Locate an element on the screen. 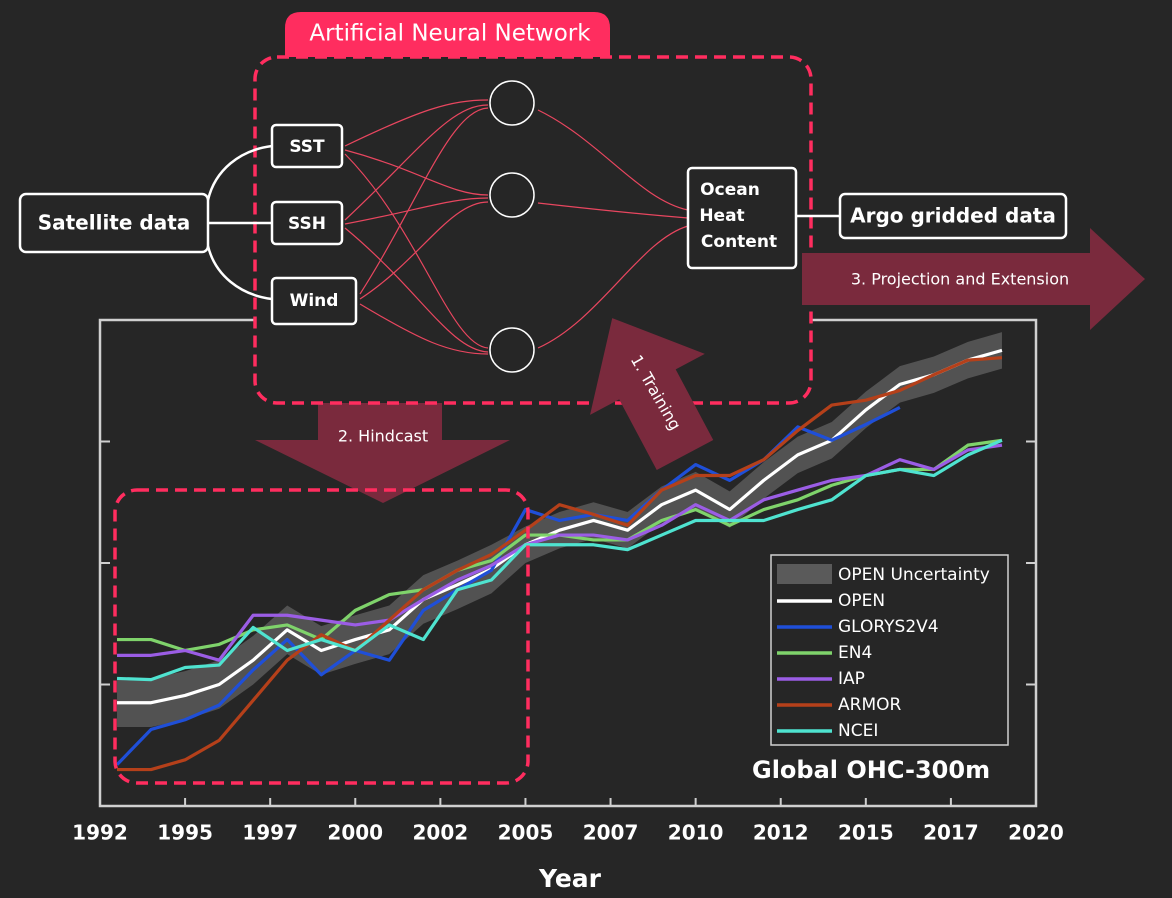 The width and height of the screenshot is (1172, 898). x-tick-label: 2012 is located at coordinates (781, 833).